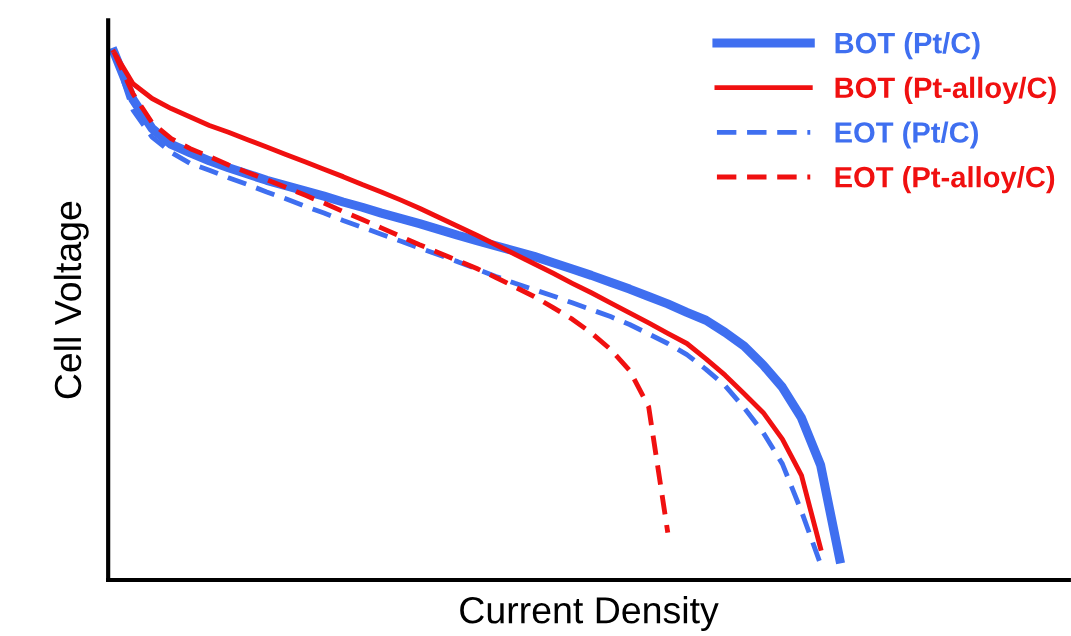 This screenshot has height=636, width=1071. What do you see at coordinates (907, 46) in the screenshot?
I see `legend-label: BOT (Pt/C)` at bounding box center [907, 46].